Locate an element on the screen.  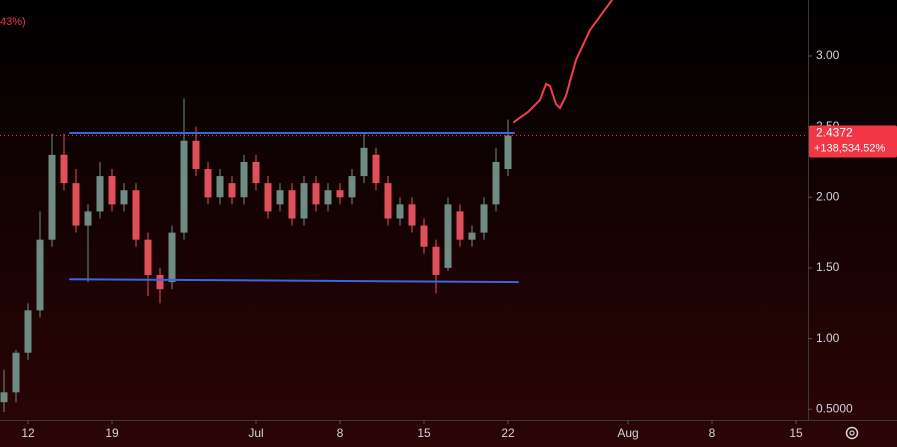
x-tick-label: 19 is located at coordinates (112, 433).